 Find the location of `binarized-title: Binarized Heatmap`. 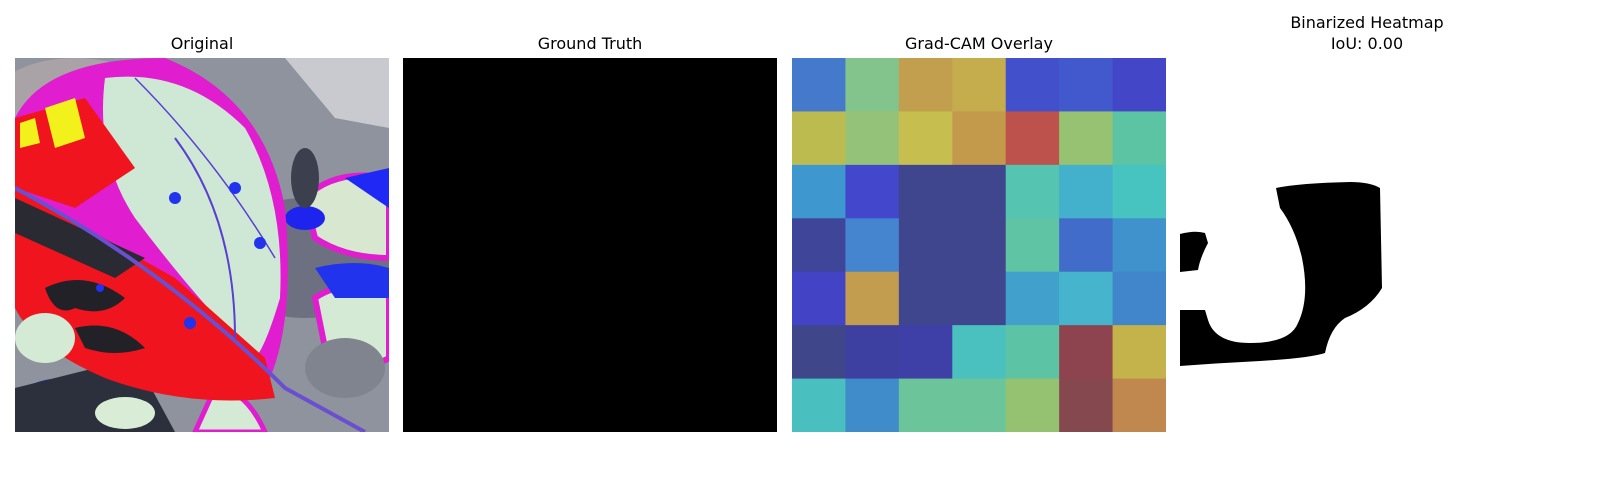

binarized-title: Binarized Heatmap is located at coordinates (1367, 22).